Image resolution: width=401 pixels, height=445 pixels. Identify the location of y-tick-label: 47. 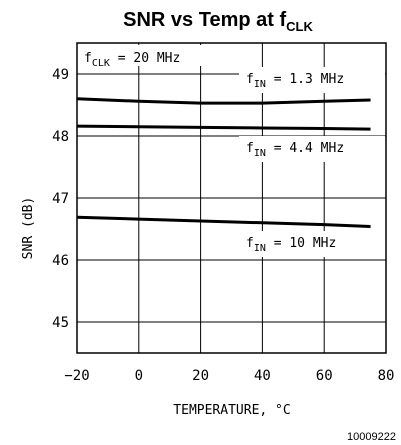
(60, 199).